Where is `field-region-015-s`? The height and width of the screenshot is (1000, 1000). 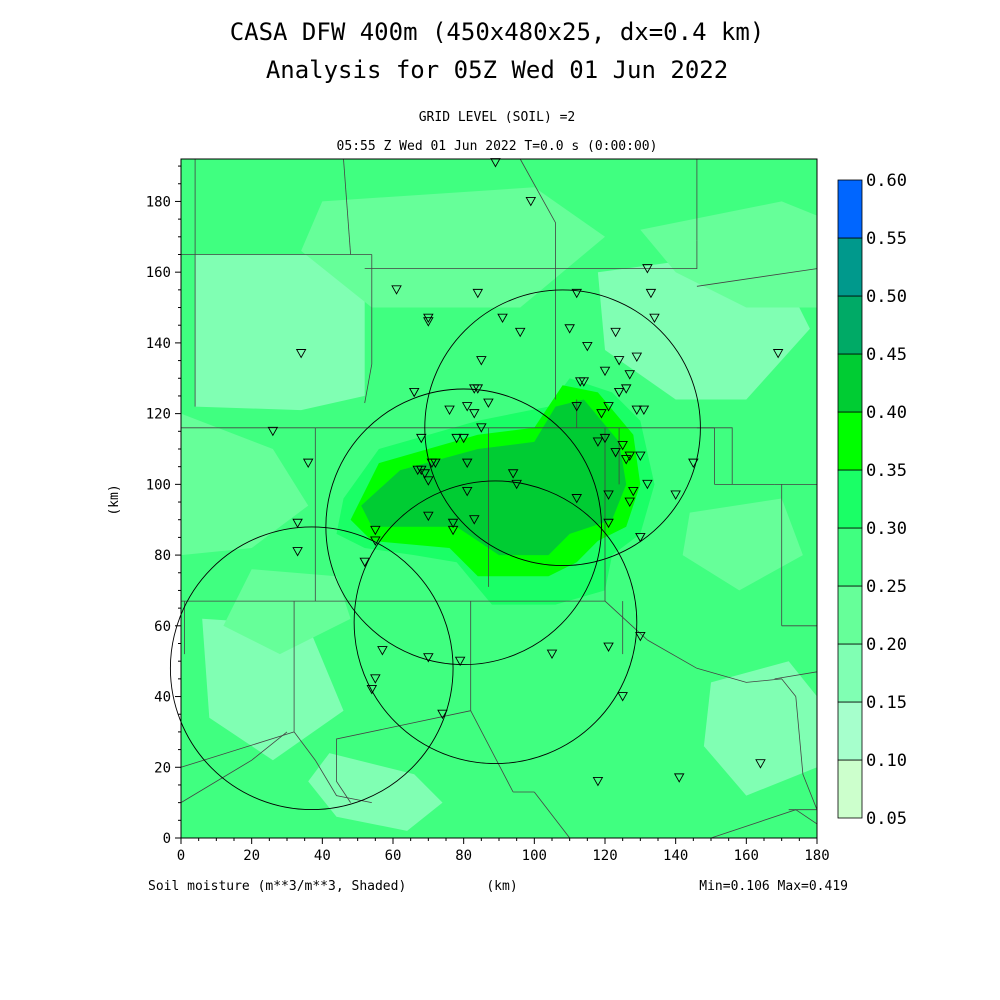
field-region-015-s is located at coordinates (375, 792).